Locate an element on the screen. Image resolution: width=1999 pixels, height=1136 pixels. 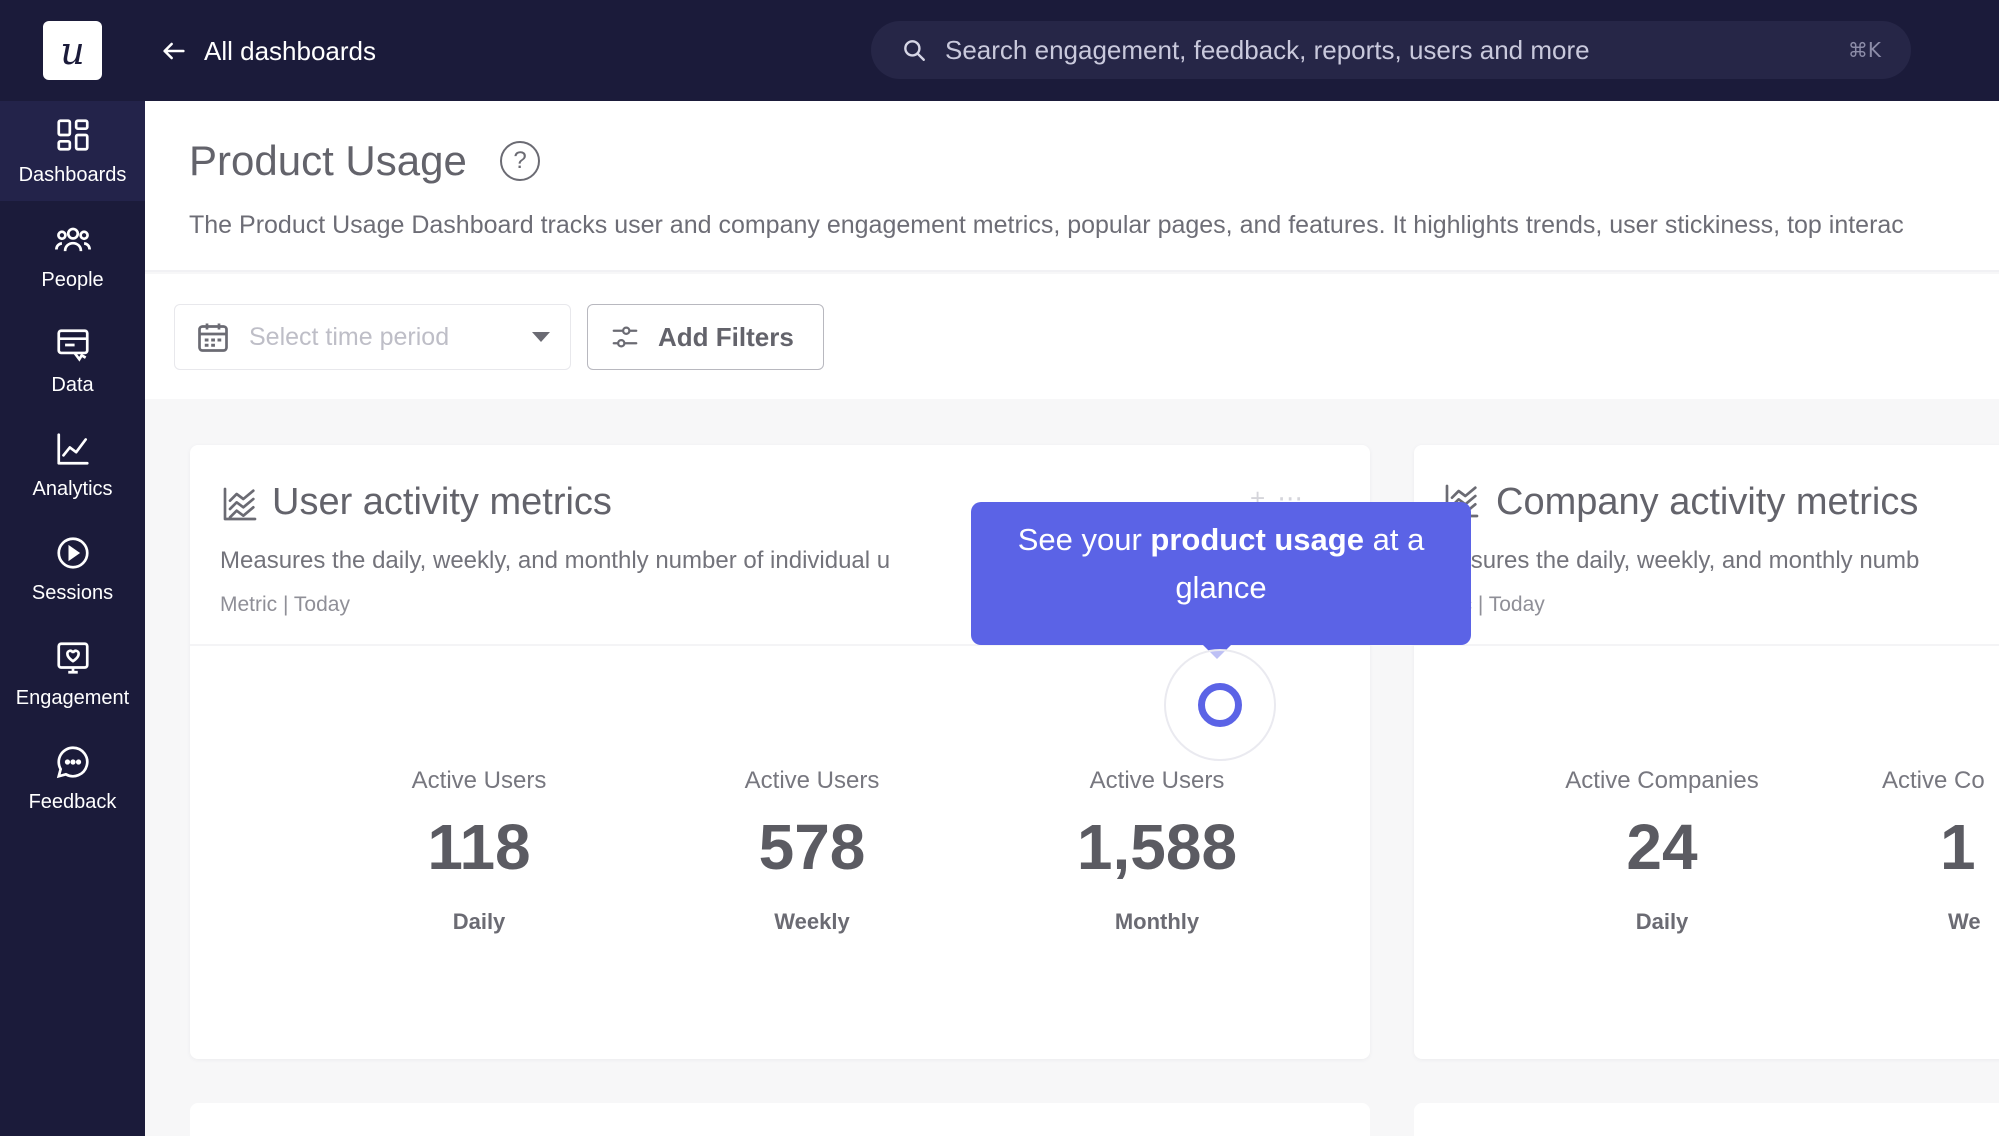
chart-lines-icon is located at coordinates (240, 504).